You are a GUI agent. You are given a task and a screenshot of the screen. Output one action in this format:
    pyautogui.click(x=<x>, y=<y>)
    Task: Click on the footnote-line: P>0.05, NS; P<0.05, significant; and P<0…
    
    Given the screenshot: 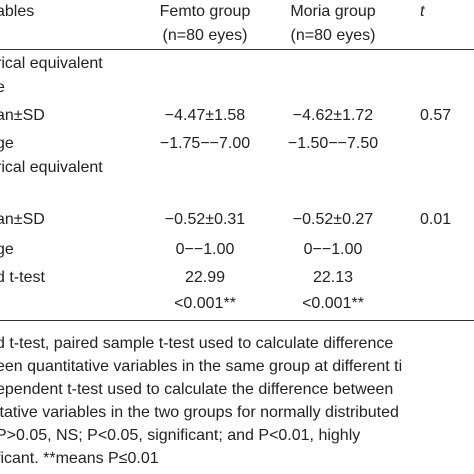 What is the action you would take?
    pyautogui.click(x=180, y=435)
    